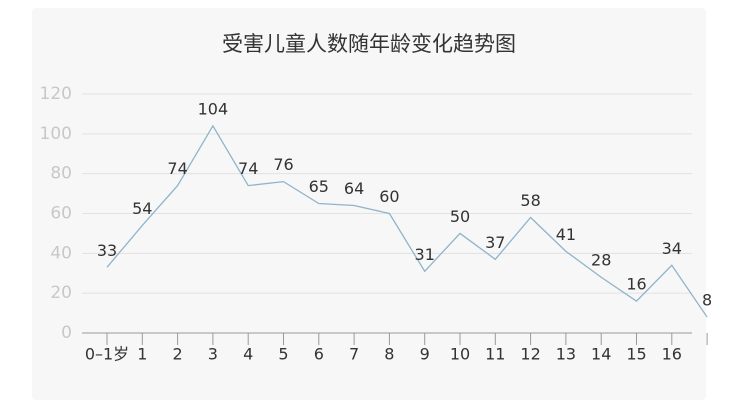  I want to click on x-tick-label: 3, so click(213, 354).